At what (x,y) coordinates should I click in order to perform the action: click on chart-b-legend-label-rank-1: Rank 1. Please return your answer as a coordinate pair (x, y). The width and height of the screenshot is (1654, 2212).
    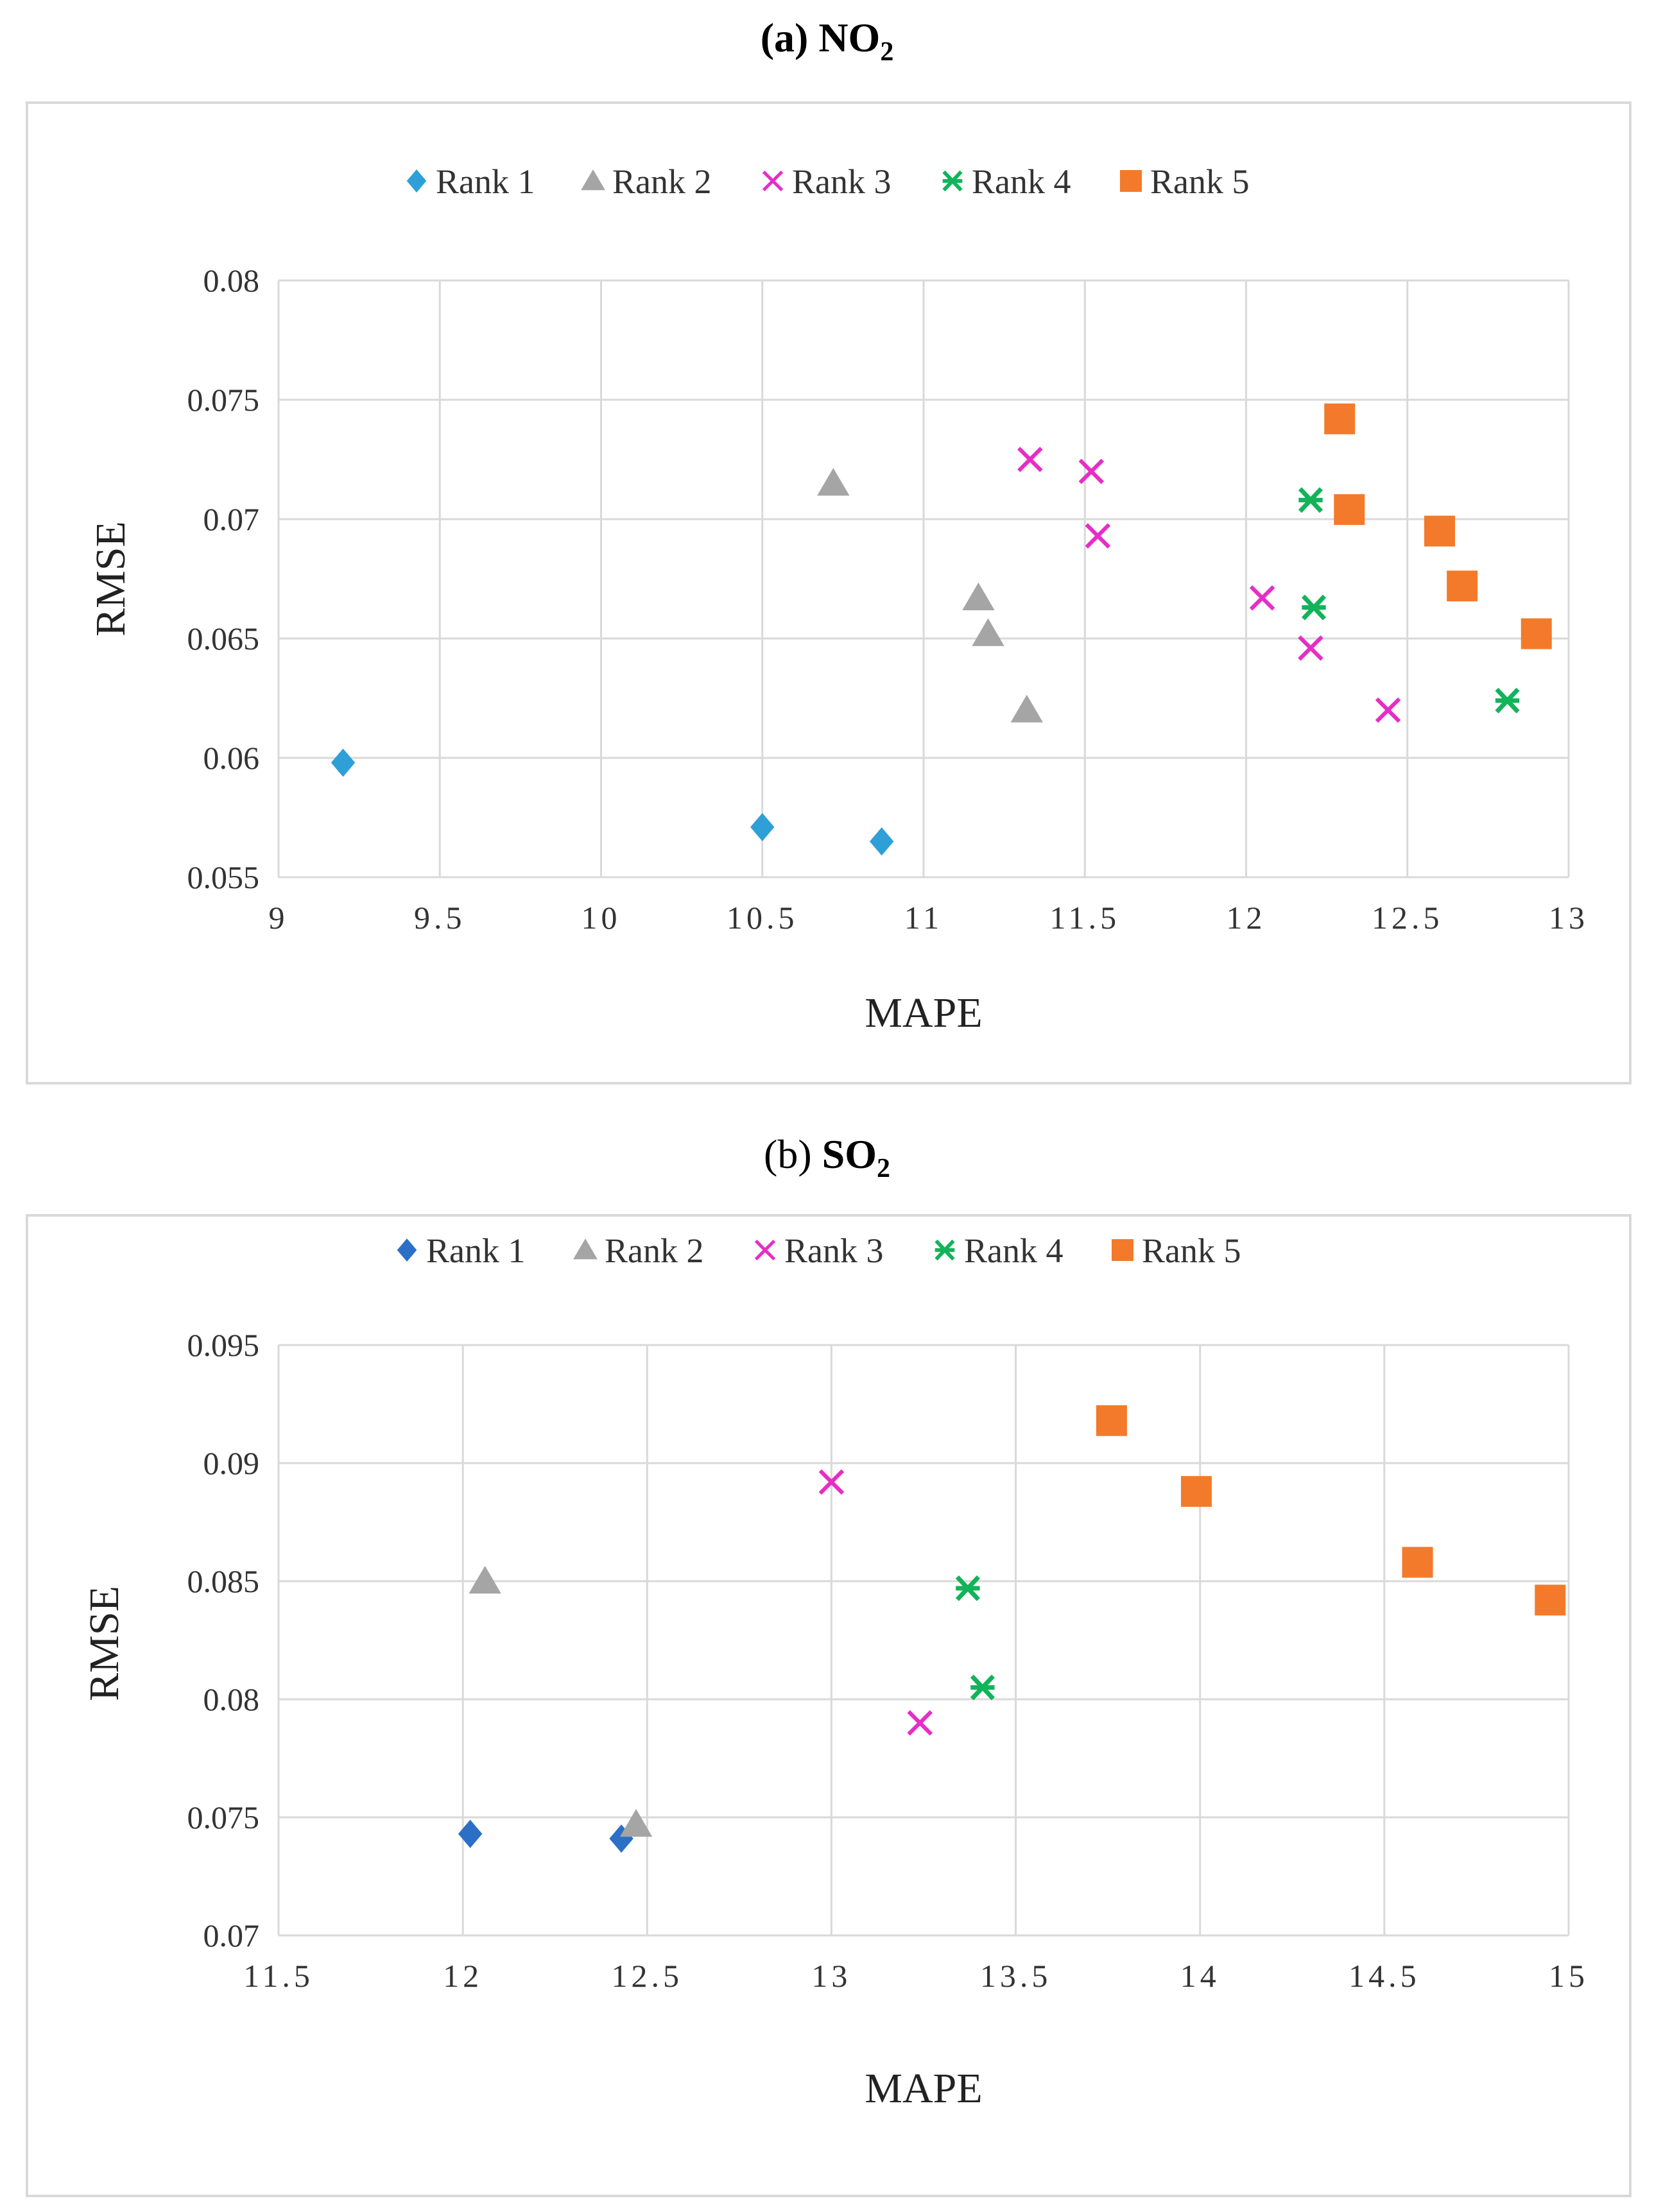
    Looking at the image, I should click on (476, 1250).